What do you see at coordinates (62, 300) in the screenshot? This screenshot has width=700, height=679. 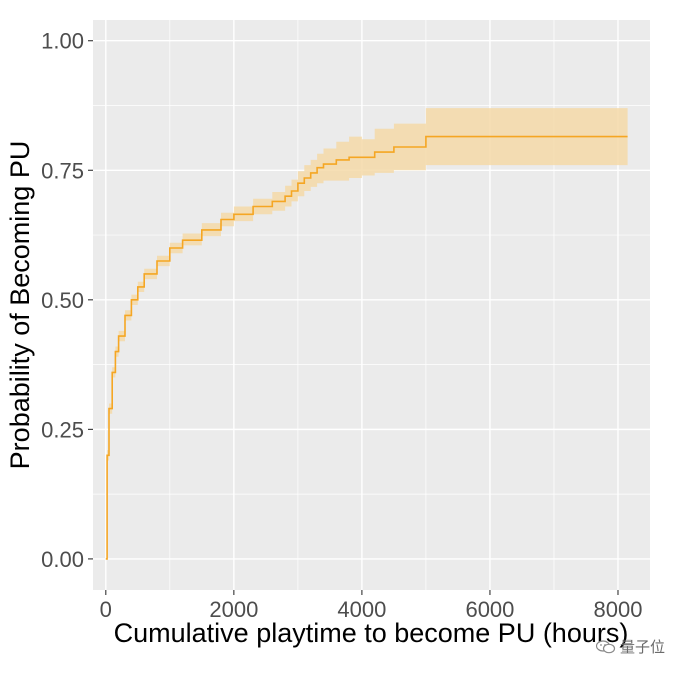 I see `y-tick-label: 0.50` at bounding box center [62, 300].